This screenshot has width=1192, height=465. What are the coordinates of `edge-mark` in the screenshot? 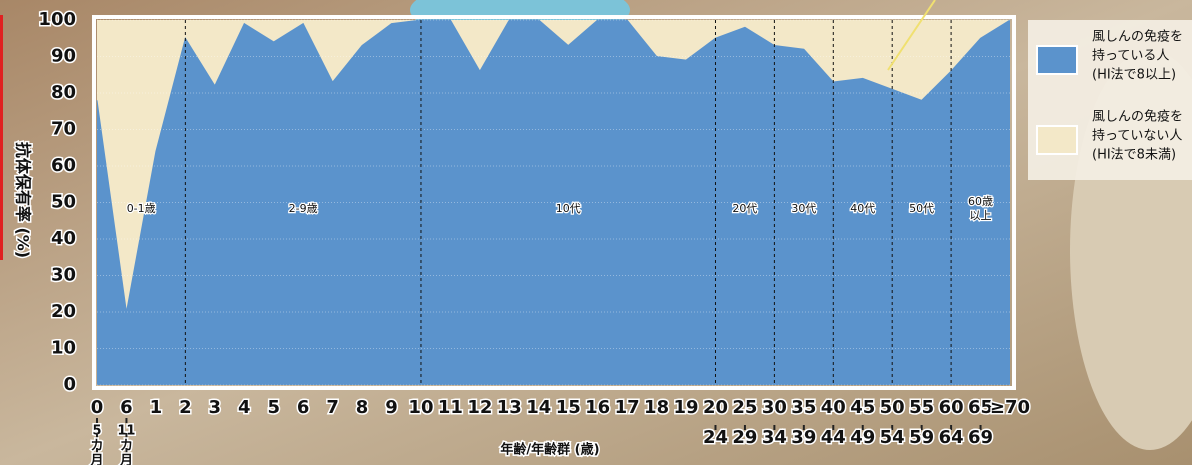 It's located at (1, 137).